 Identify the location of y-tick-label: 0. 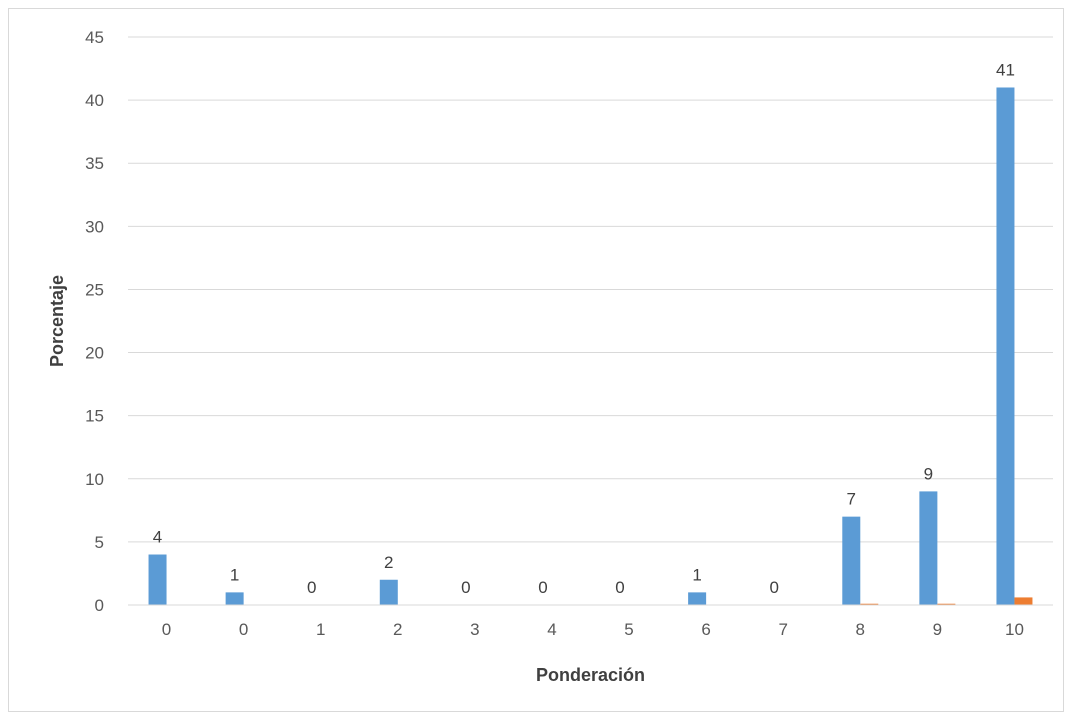
(99, 605).